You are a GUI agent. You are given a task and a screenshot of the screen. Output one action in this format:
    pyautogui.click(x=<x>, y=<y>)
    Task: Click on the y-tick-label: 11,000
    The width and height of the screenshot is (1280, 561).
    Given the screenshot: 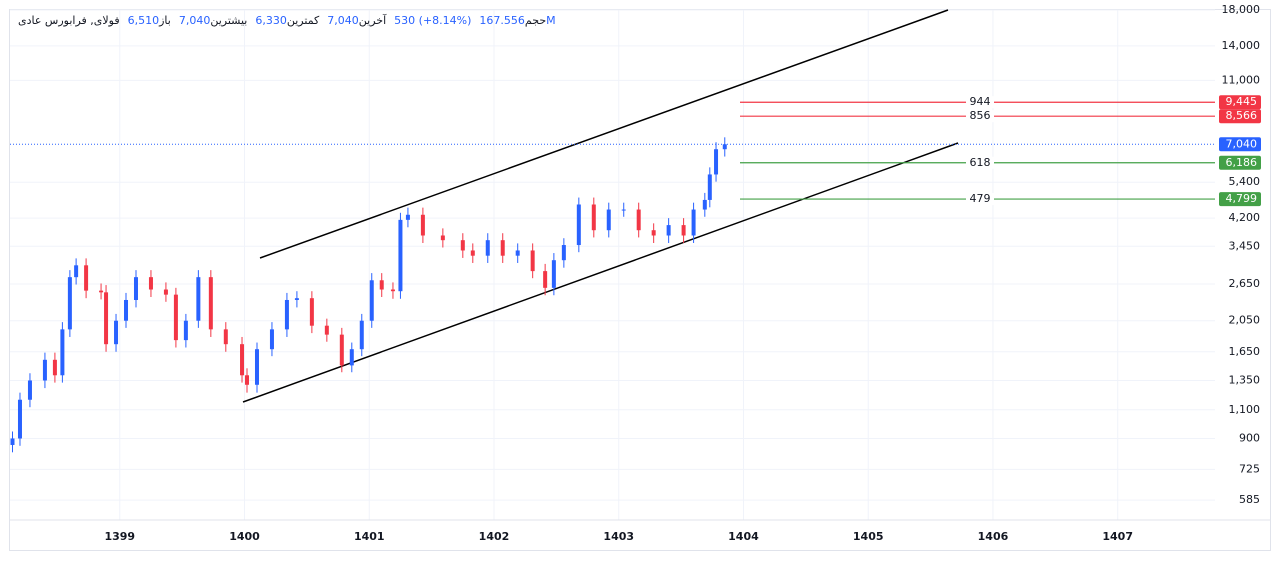 What is the action you would take?
    pyautogui.click(x=1241, y=79)
    